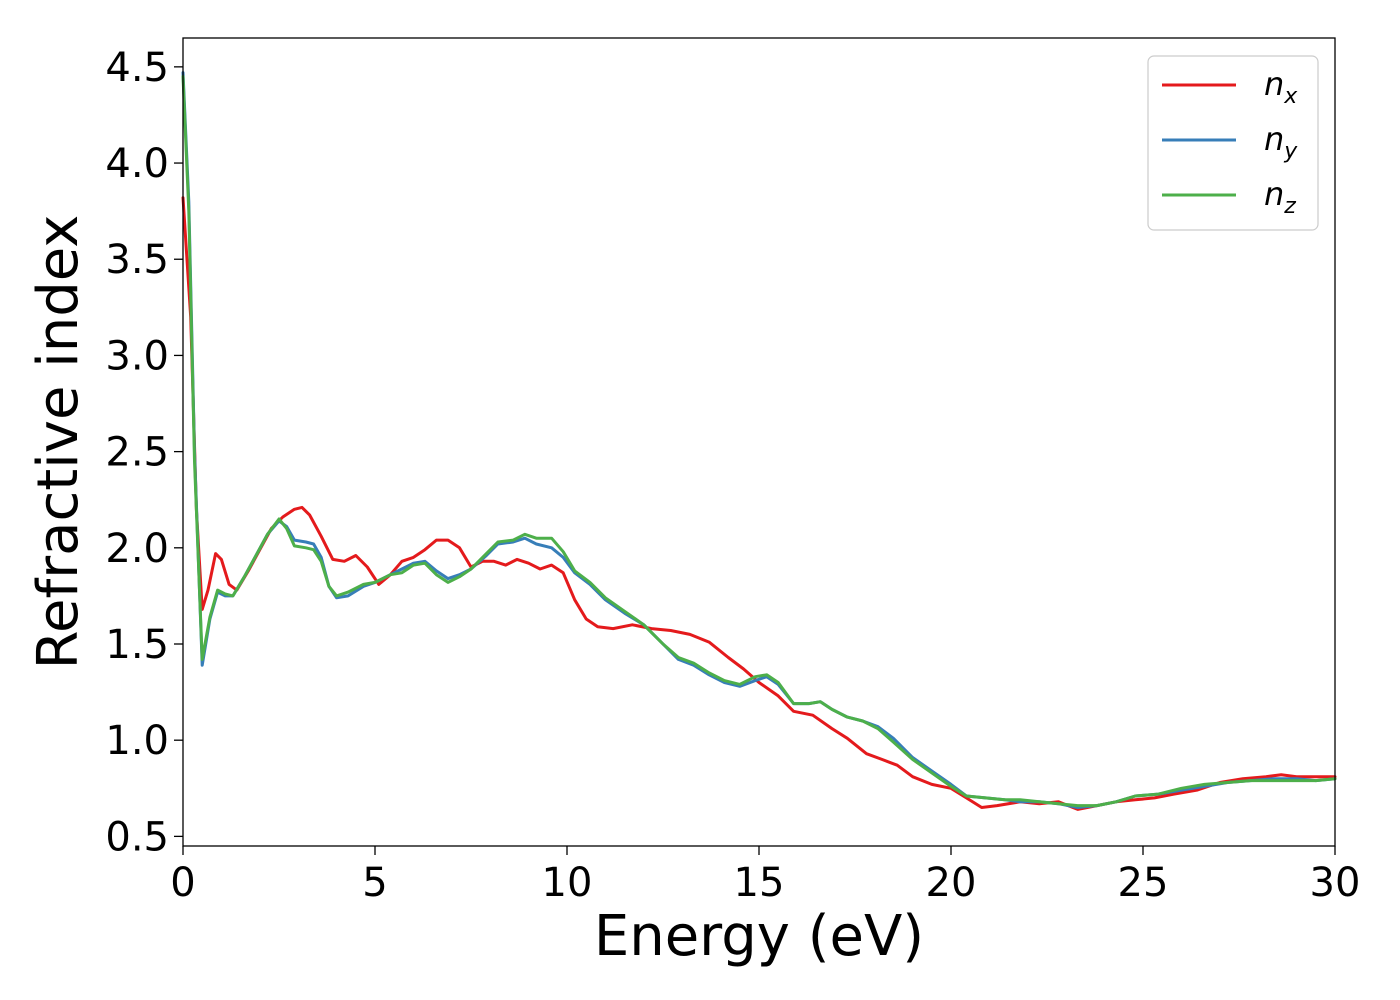  I want to click on legend-subscript: y, so click(1290, 151).